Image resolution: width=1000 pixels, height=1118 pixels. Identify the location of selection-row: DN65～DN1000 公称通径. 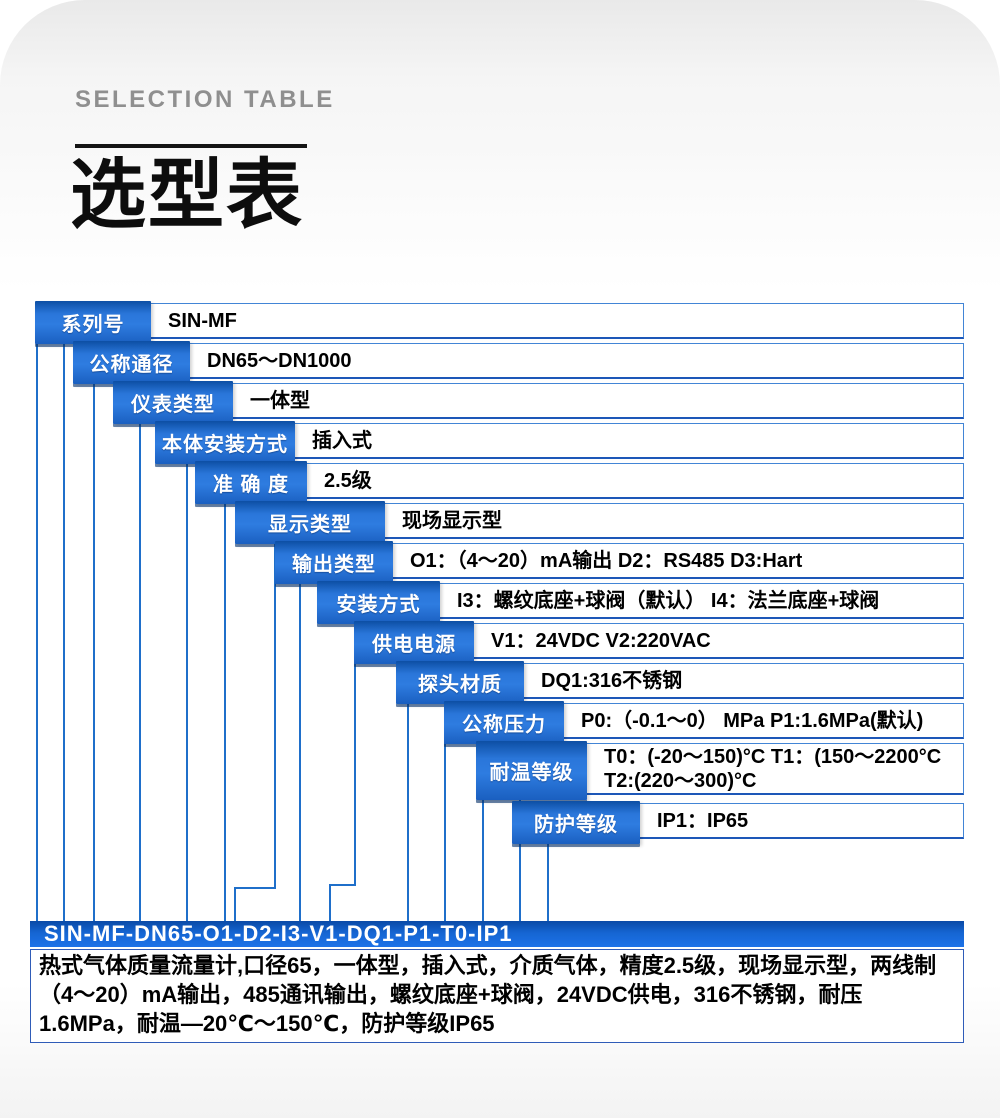
(518, 362).